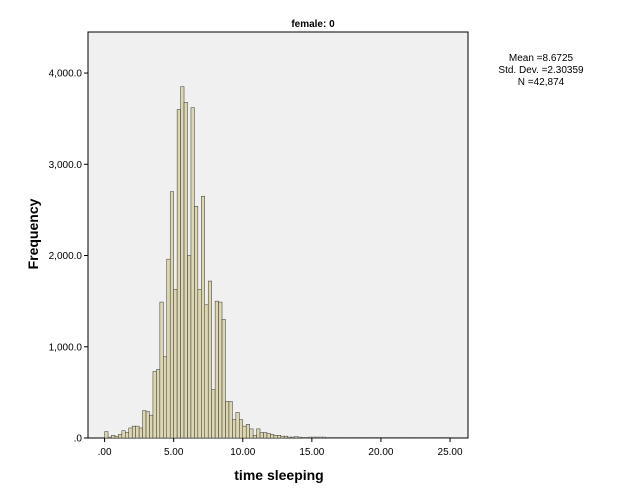 The width and height of the screenshot is (627, 502). I want to click on x-tick-label: 5.00, so click(174, 452).